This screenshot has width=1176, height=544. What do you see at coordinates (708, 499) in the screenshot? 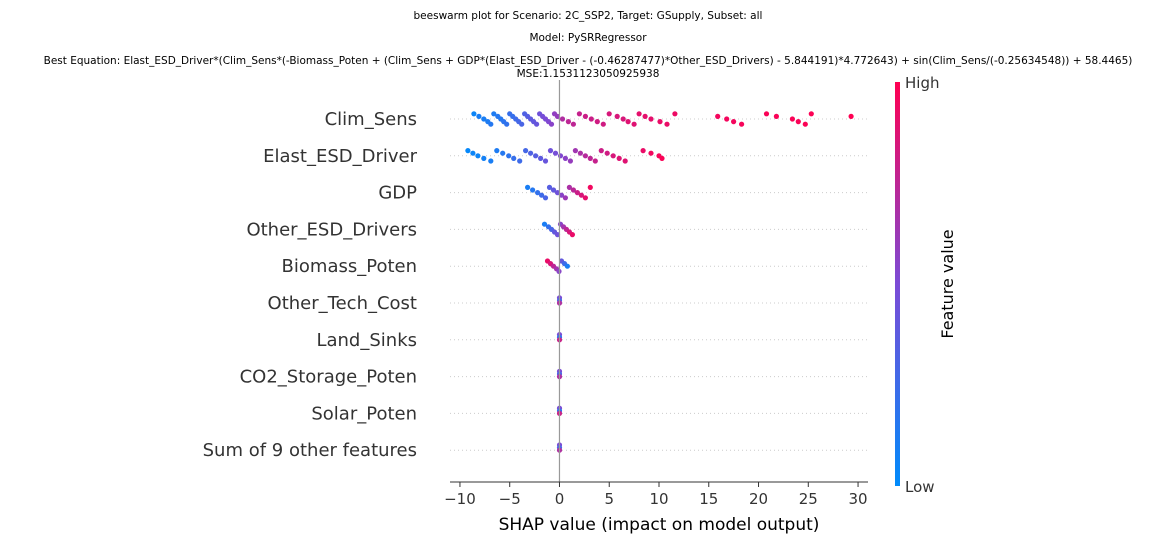
I see `x-tick-label: 15` at bounding box center [708, 499].